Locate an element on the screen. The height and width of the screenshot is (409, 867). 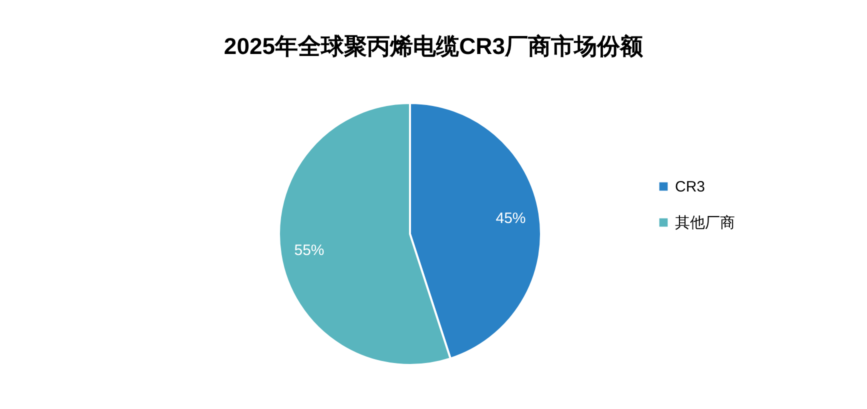
data-label: 55% is located at coordinates (309, 250).